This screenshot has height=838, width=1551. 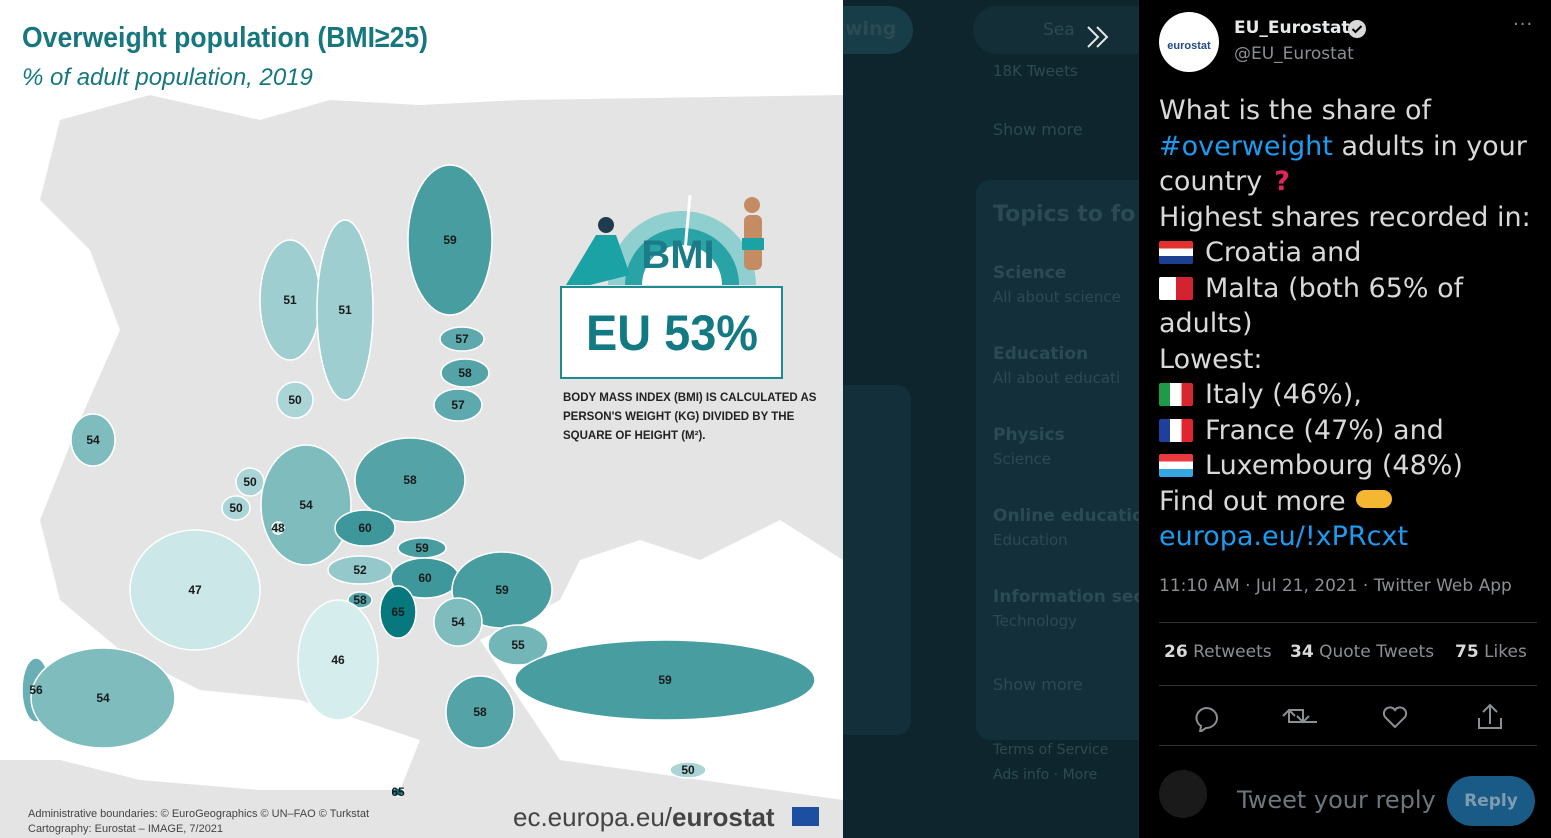 I want to click on collapse-icon, so click(x=1098, y=37).